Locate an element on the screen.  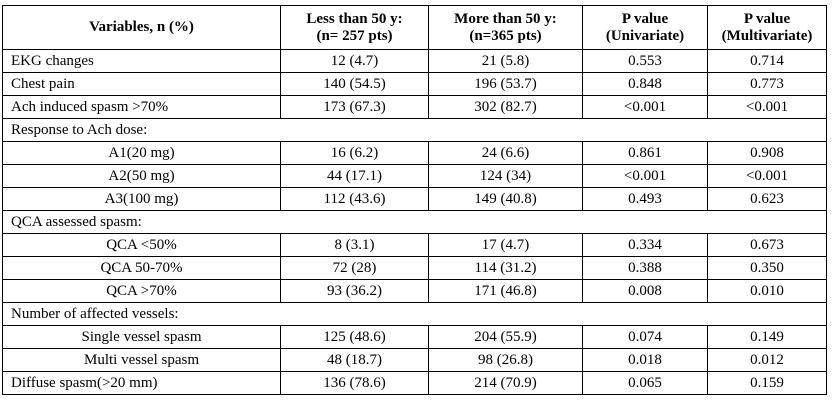
cell-more: 149 (40.8) is located at coordinates (505, 199).